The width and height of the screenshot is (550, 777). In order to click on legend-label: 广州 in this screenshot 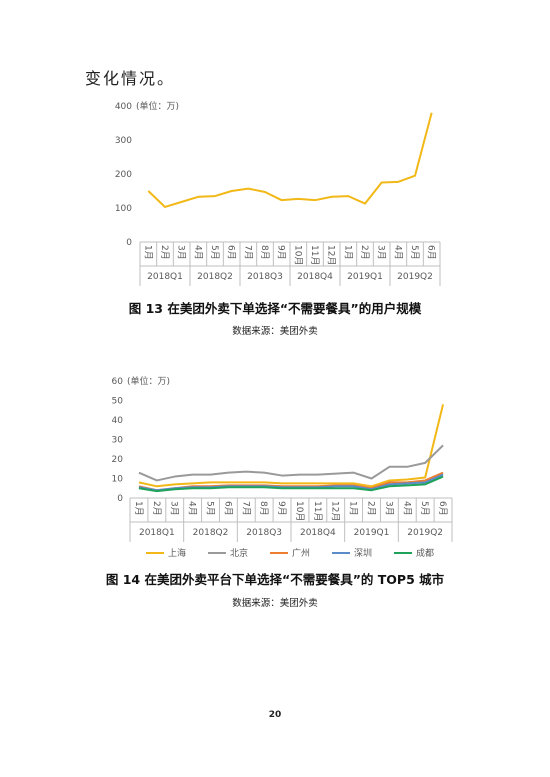, I will do `click(301, 553)`.